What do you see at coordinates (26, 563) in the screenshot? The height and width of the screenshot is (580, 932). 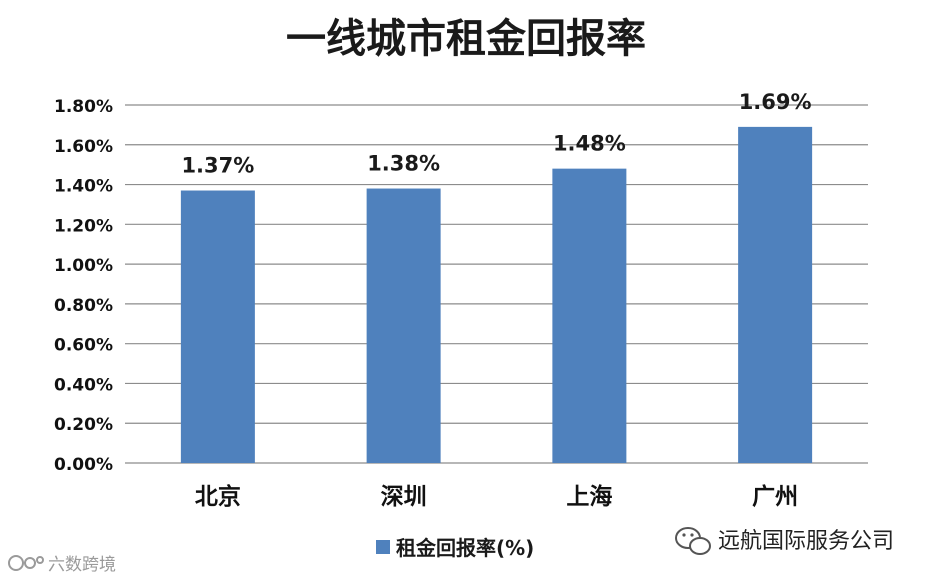 I see `logo-icon` at bounding box center [26, 563].